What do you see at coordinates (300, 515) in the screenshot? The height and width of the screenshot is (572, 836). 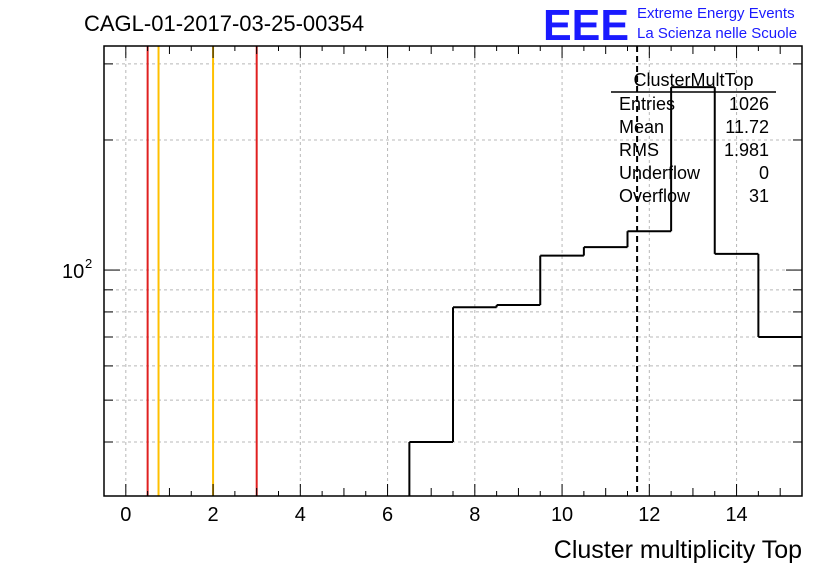 I see `x-tick-label: 4` at bounding box center [300, 515].